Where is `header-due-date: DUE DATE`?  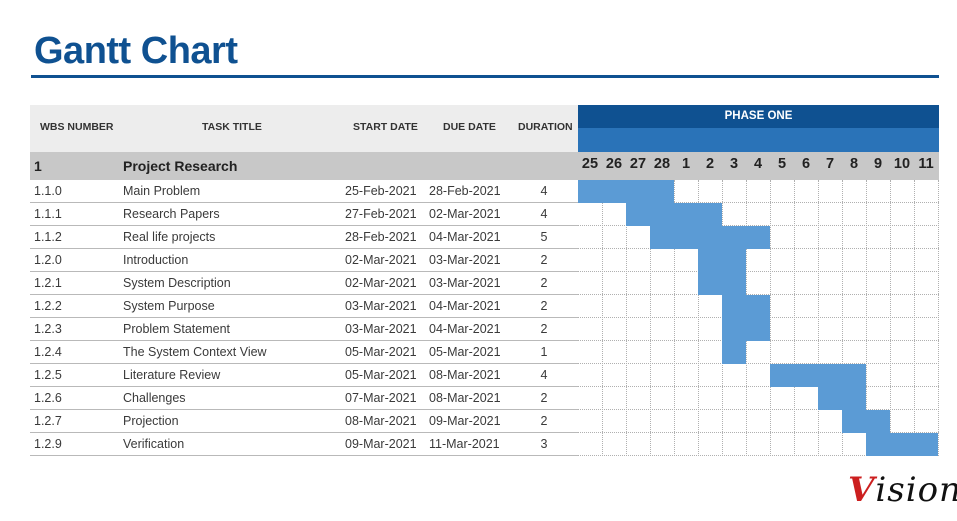
header-due-date: DUE DATE is located at coordinates (469, 127).